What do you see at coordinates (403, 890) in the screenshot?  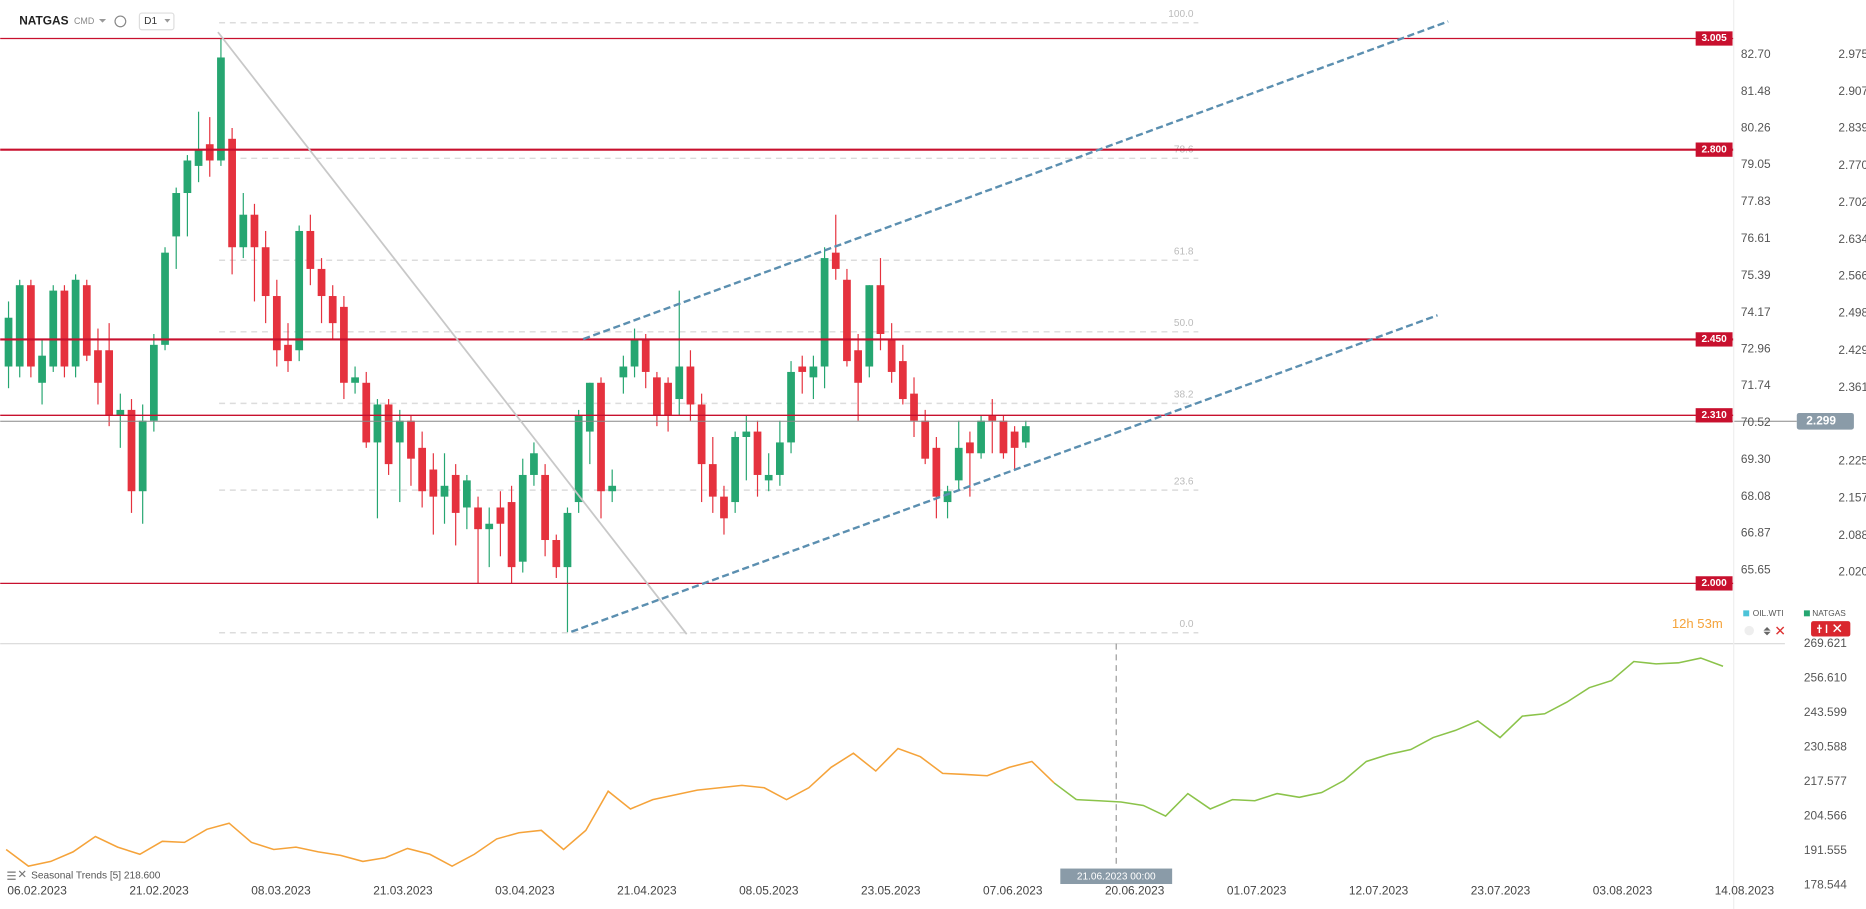 I see `x-tick-label: 21.03.2023` at bounding box center [403, 890].